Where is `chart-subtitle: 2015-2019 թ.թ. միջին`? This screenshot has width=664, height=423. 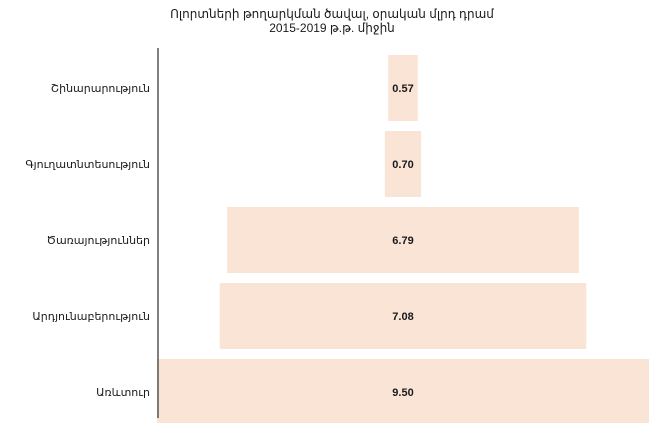
chart-subtitle: 2015-2019 թ.թ. միջին is located at coordinates (332, 28).